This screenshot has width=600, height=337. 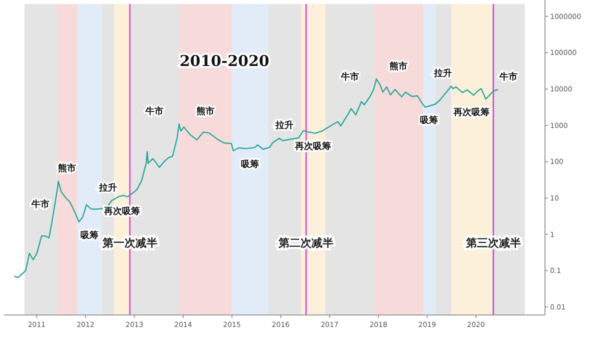 I want to click on band-label: 再次吸筹, so click(x=471, y=112).